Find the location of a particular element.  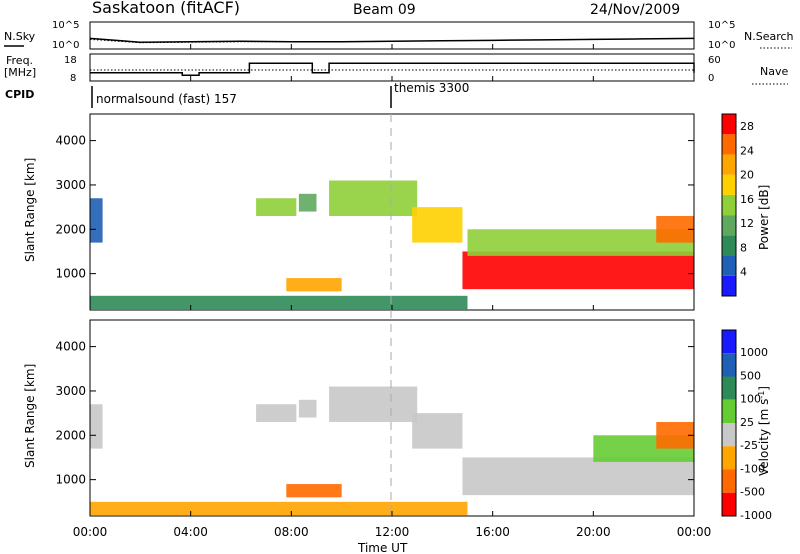

freq-label: Freq. is located at coordinates (19, 60).